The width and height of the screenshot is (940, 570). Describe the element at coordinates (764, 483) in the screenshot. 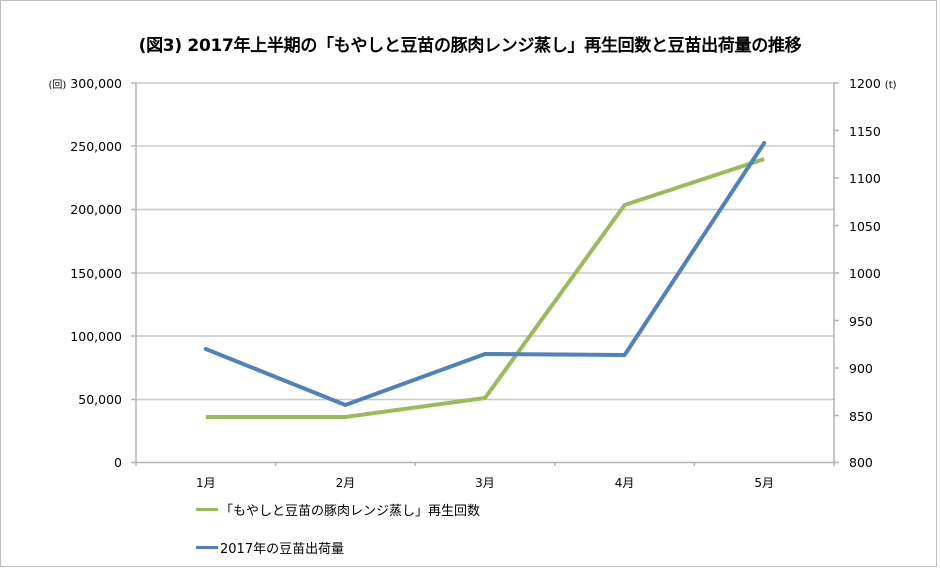

I see `x-tick-may: 5月` at that location.